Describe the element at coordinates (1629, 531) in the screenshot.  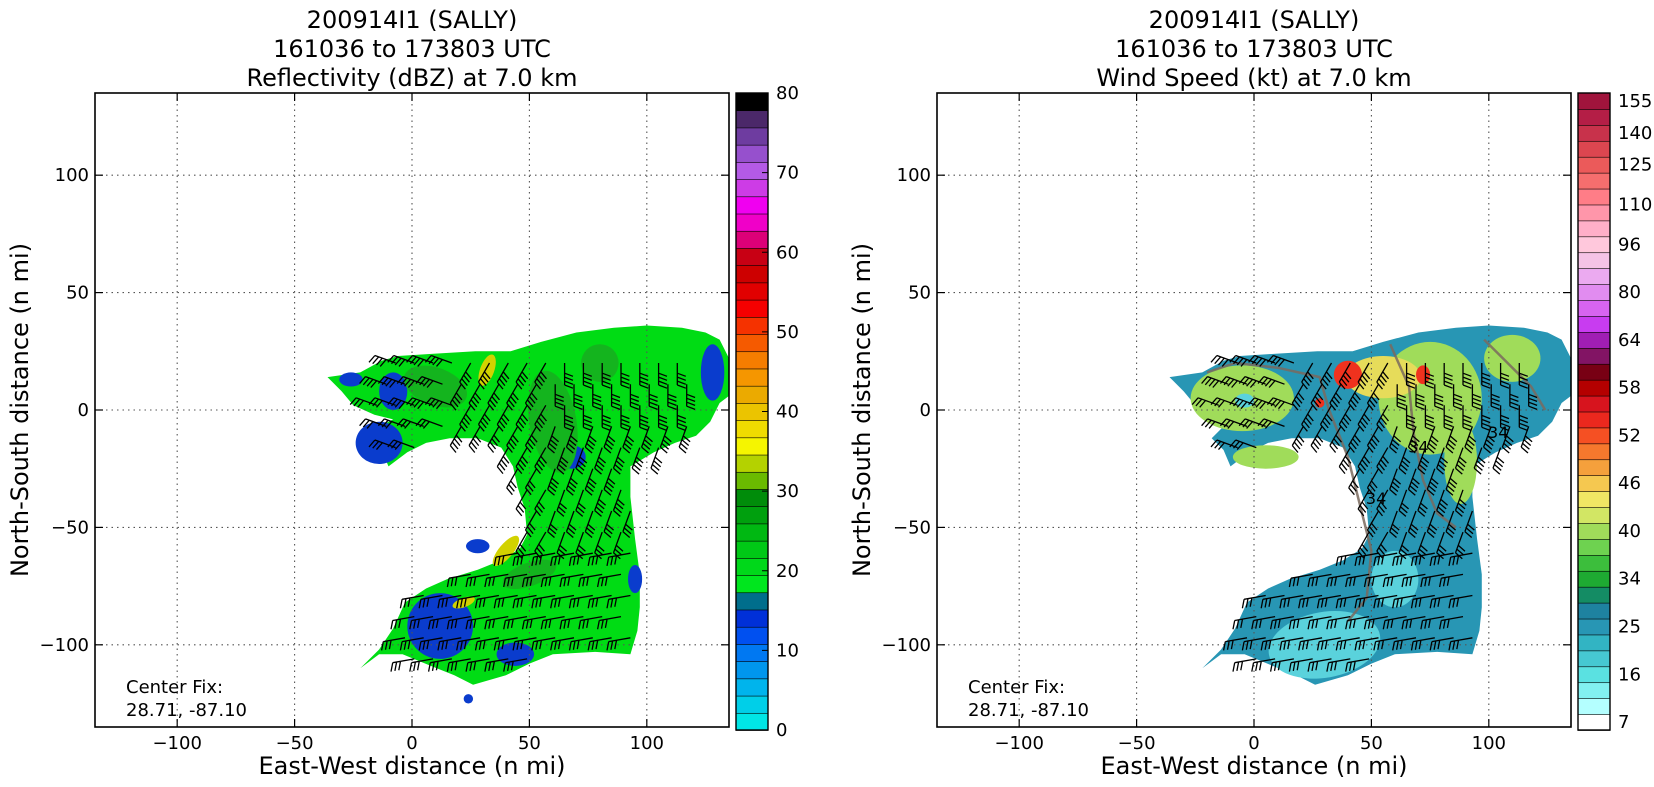
I see `colorbar-tick-label: 40` at that location.